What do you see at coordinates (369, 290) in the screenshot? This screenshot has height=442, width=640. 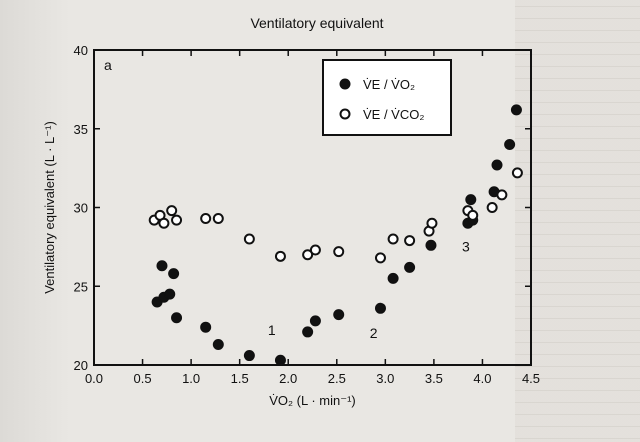 I see `annotations: 1 2 3` at bounding box center [369, 290].